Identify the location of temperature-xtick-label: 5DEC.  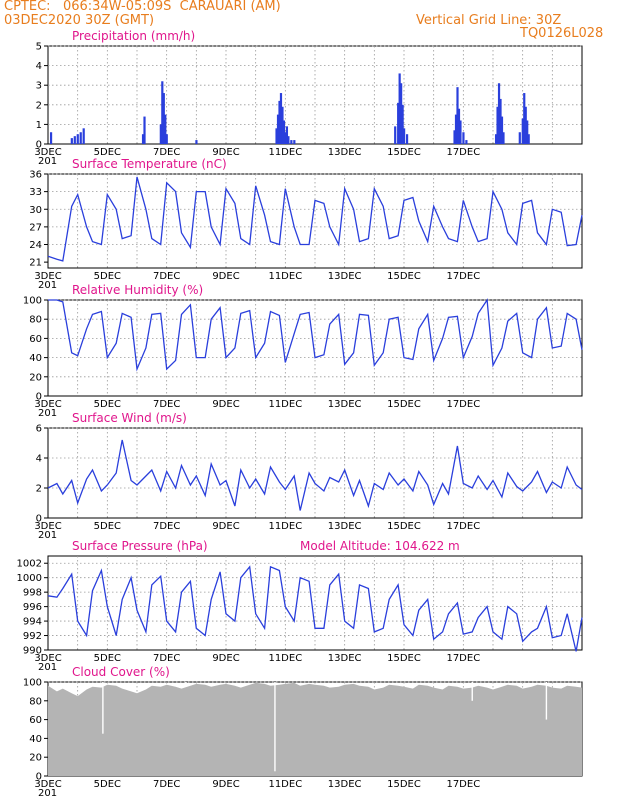
(107, 276).